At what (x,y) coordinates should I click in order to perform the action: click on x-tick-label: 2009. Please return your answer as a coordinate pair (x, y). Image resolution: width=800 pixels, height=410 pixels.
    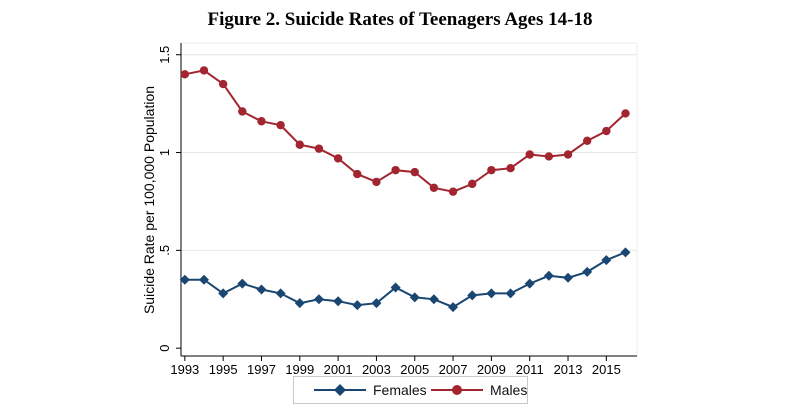
    Looking at the image, I should click on (491, 369).